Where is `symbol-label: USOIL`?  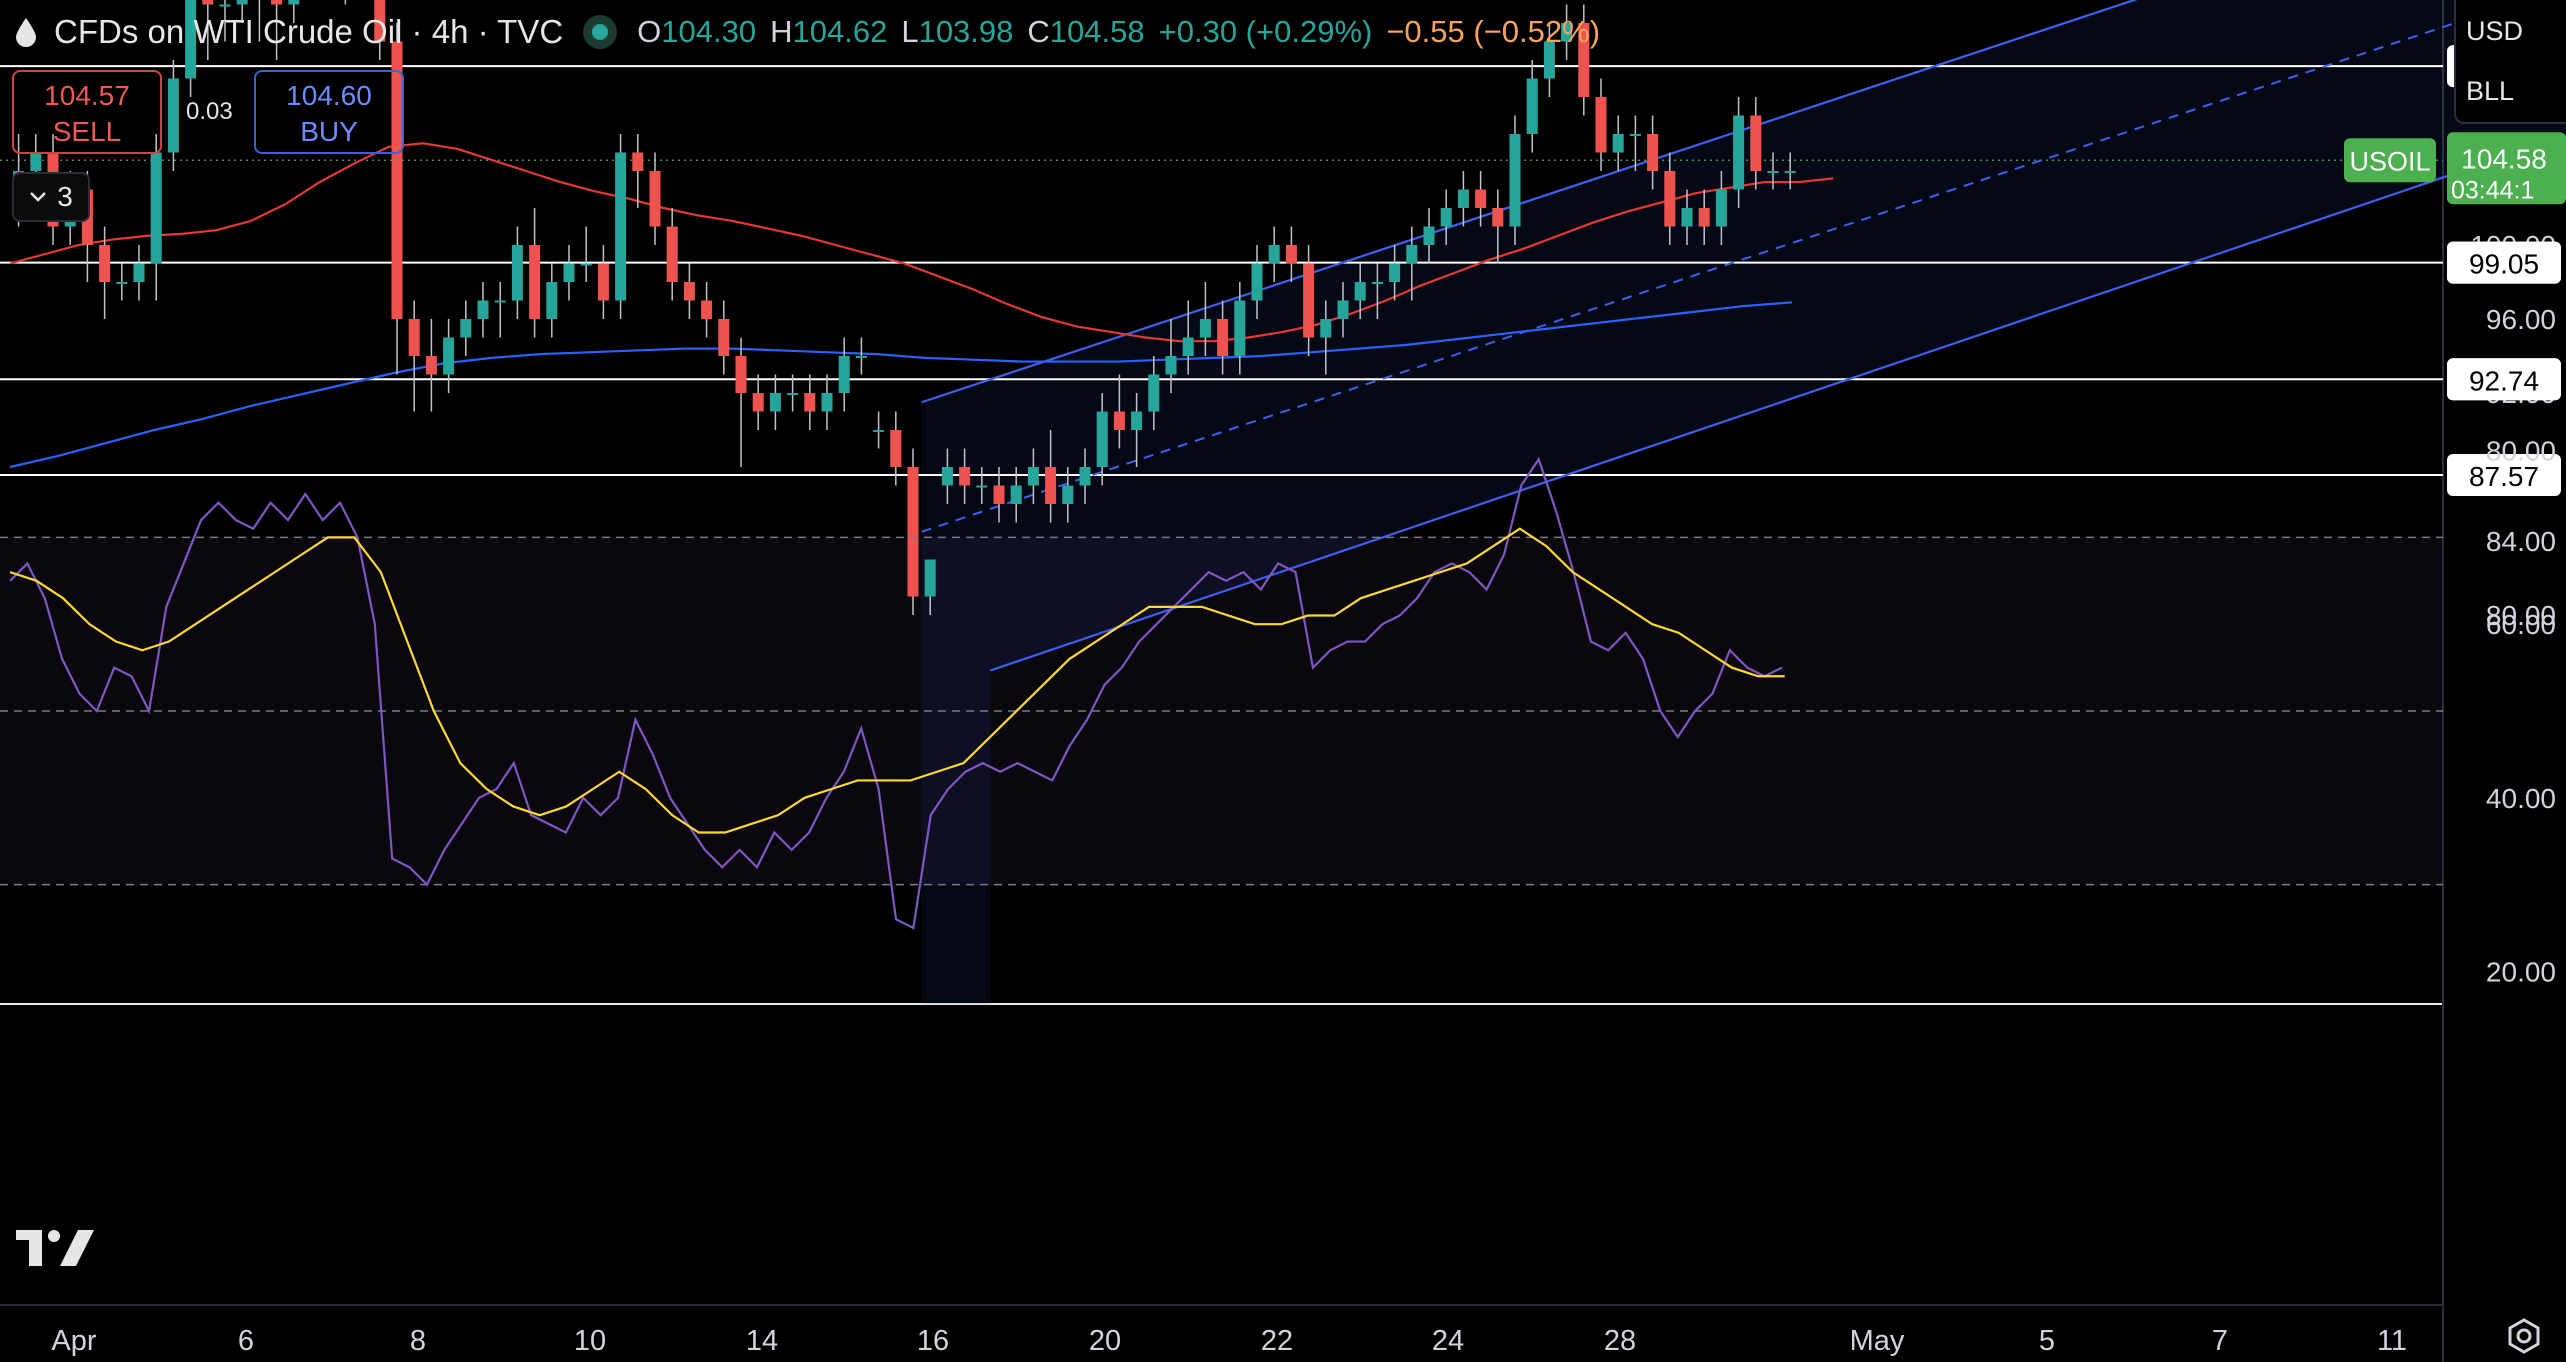 symbol-label: USOIL is located at coordinates (2389, 161).